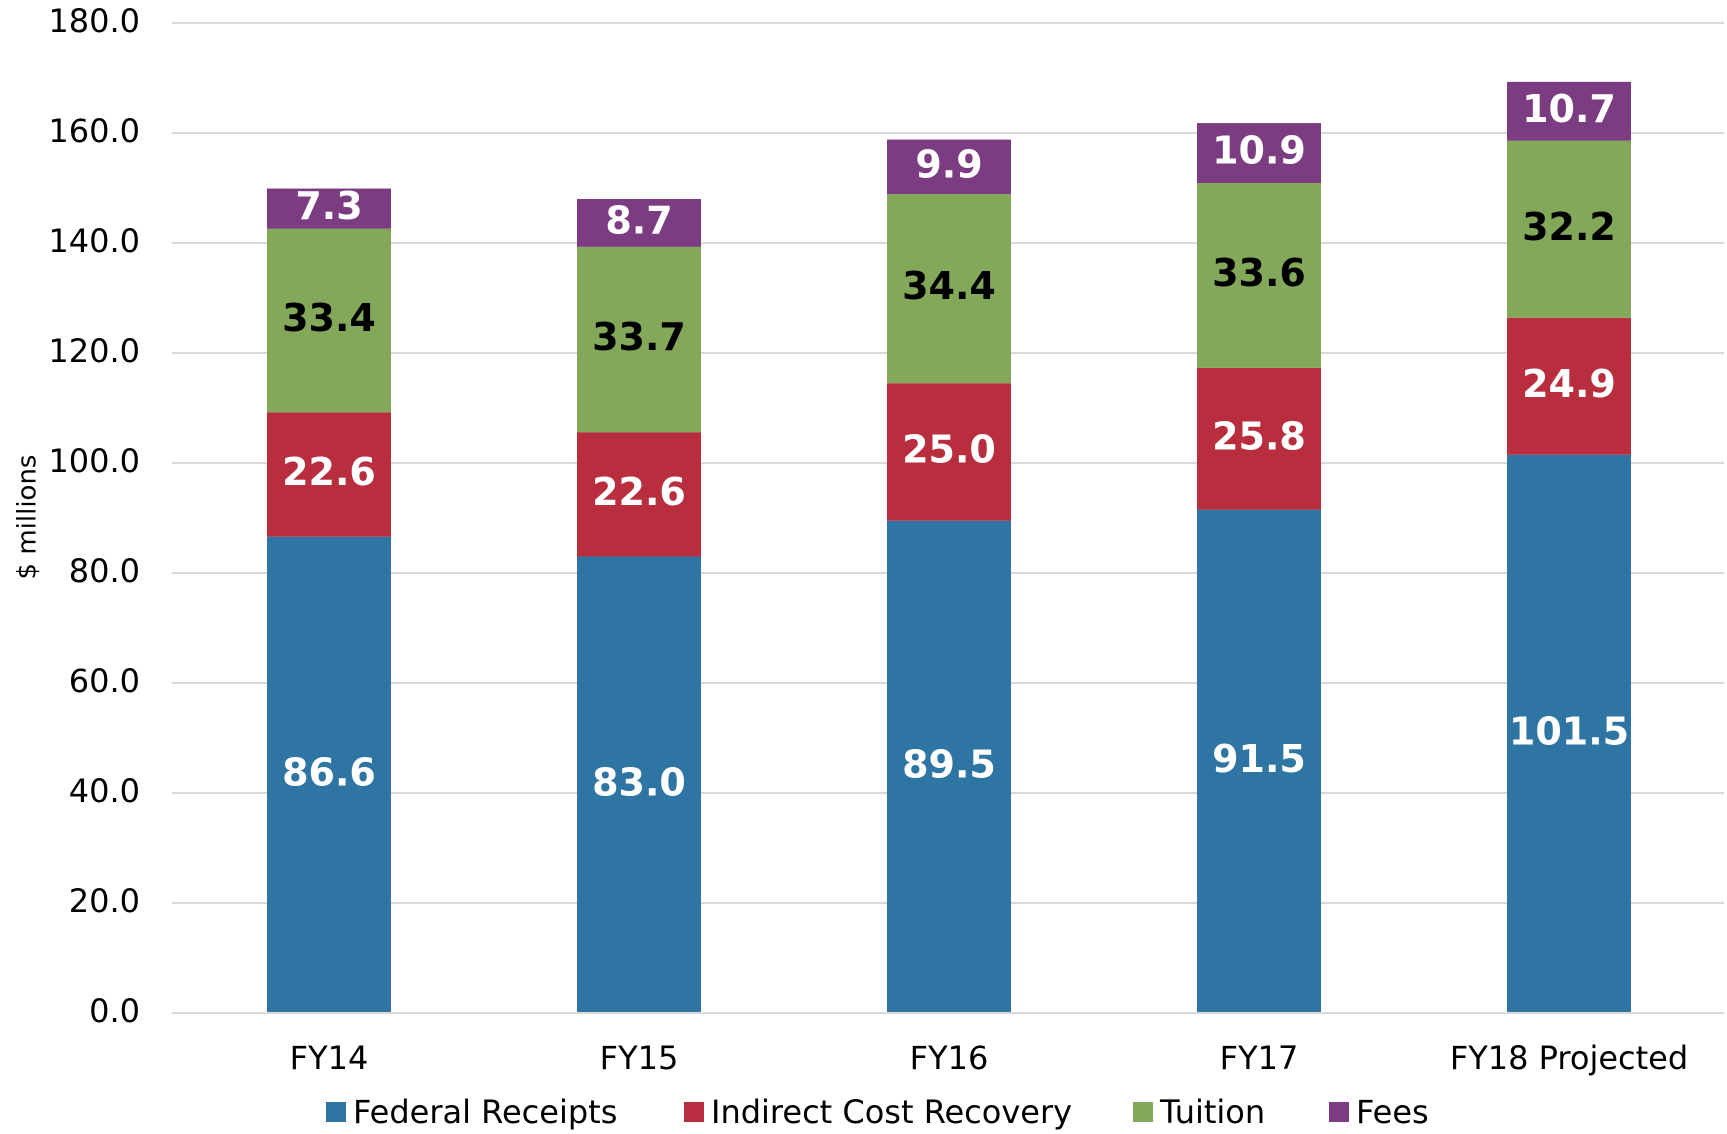  I want to click on value-label: 25.0, so click(949, 450).